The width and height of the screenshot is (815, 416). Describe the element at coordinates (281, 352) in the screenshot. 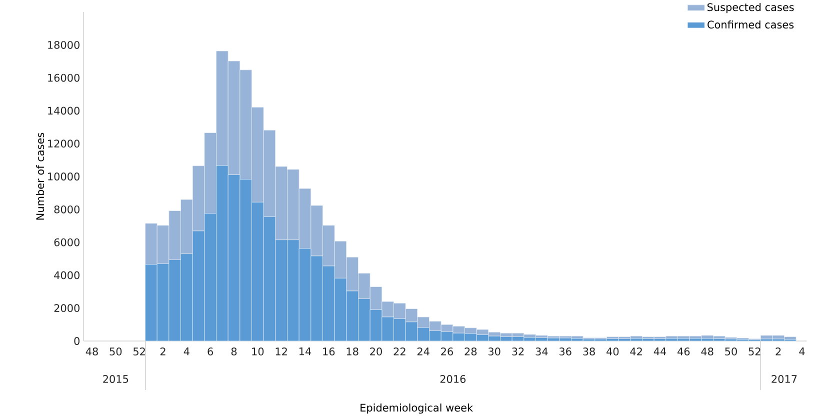

I see `x-tick-label: 12` at that location.